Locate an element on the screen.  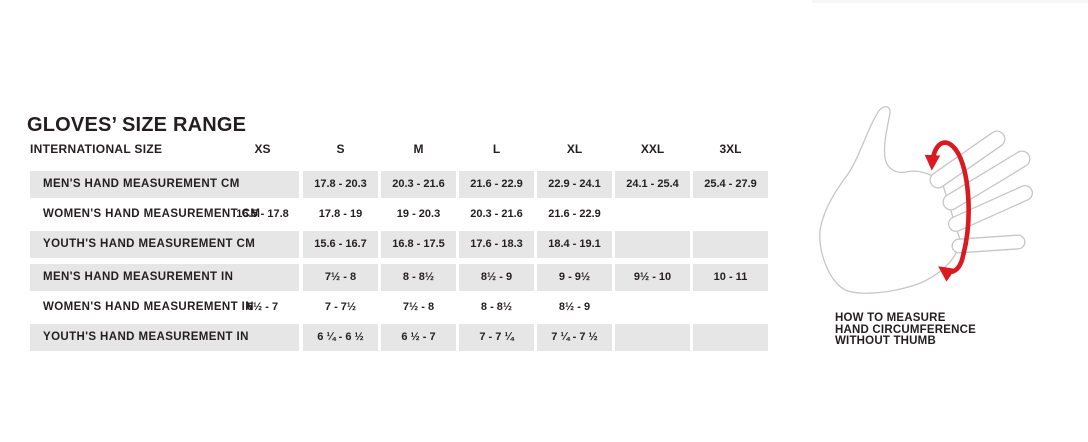
hand-fingers is located at coordinates (981, 192).